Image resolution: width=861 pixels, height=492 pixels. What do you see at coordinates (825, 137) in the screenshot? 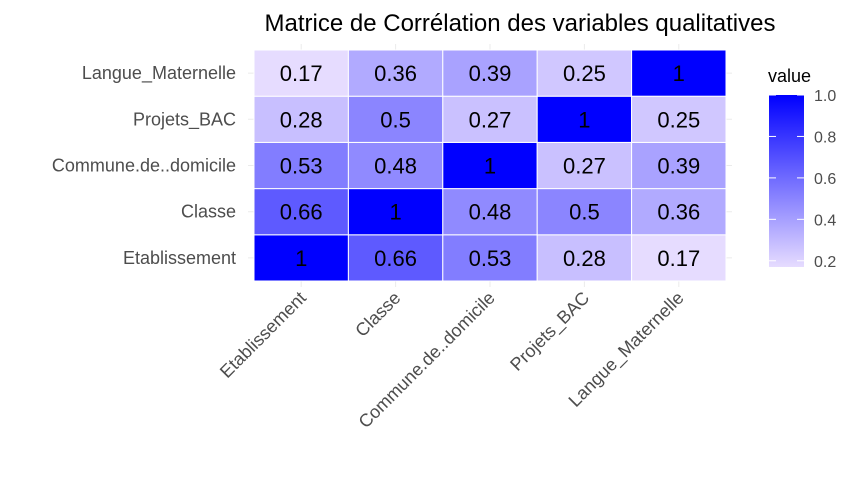
I see `legend-tick-label: 0.8` at bounding box center [825, 137].